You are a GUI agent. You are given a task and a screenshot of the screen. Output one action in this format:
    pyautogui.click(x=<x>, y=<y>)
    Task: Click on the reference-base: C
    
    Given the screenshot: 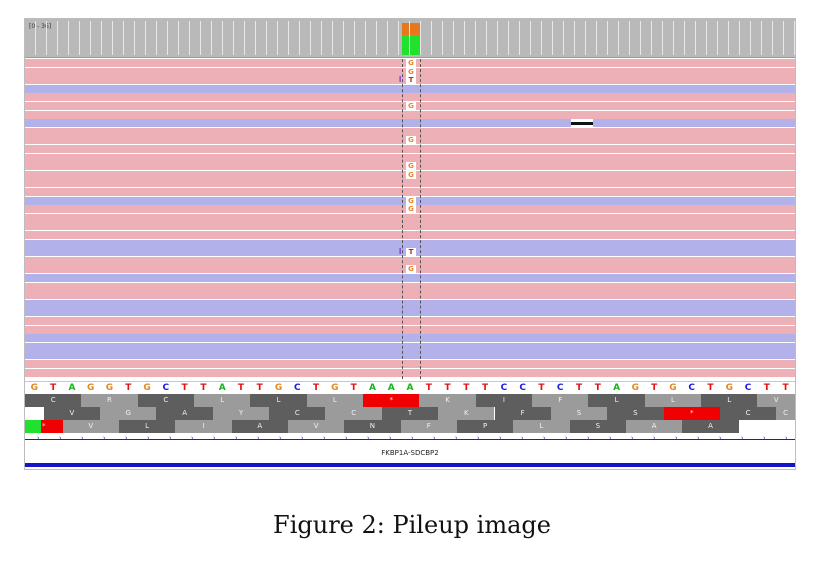 What is the action you would take?
    pyautogui.click(x=560, y=388)
    